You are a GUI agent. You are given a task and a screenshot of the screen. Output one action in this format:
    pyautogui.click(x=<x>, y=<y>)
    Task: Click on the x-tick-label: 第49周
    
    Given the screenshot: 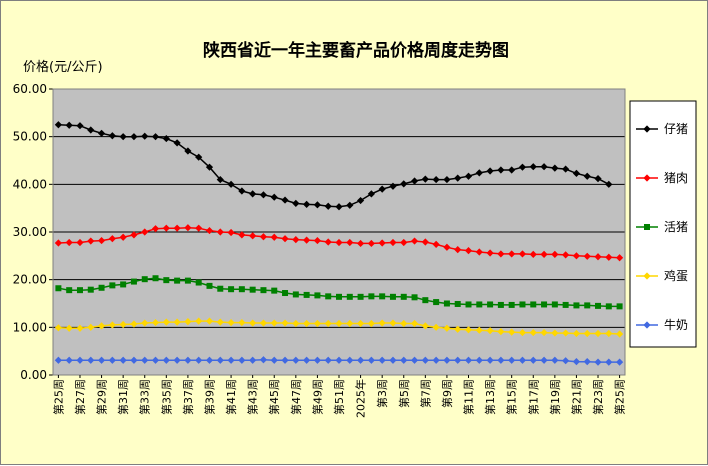 What is the action you would take?
    pyautogui.click(x=317, y=397)
    